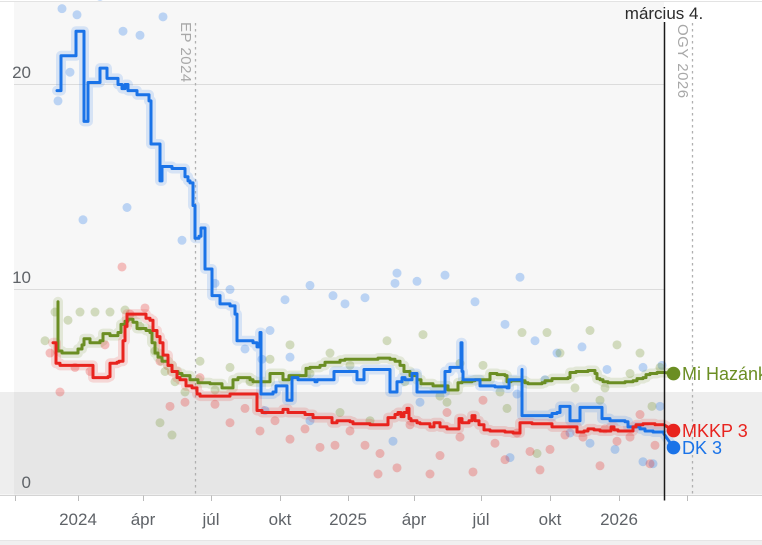 Image resolution: width=762 pixels, height=545 pixels. Describe the element at coordinates (143, 519) in the screenshot. I see `x-axis-label-apr24: ápr` at that location.